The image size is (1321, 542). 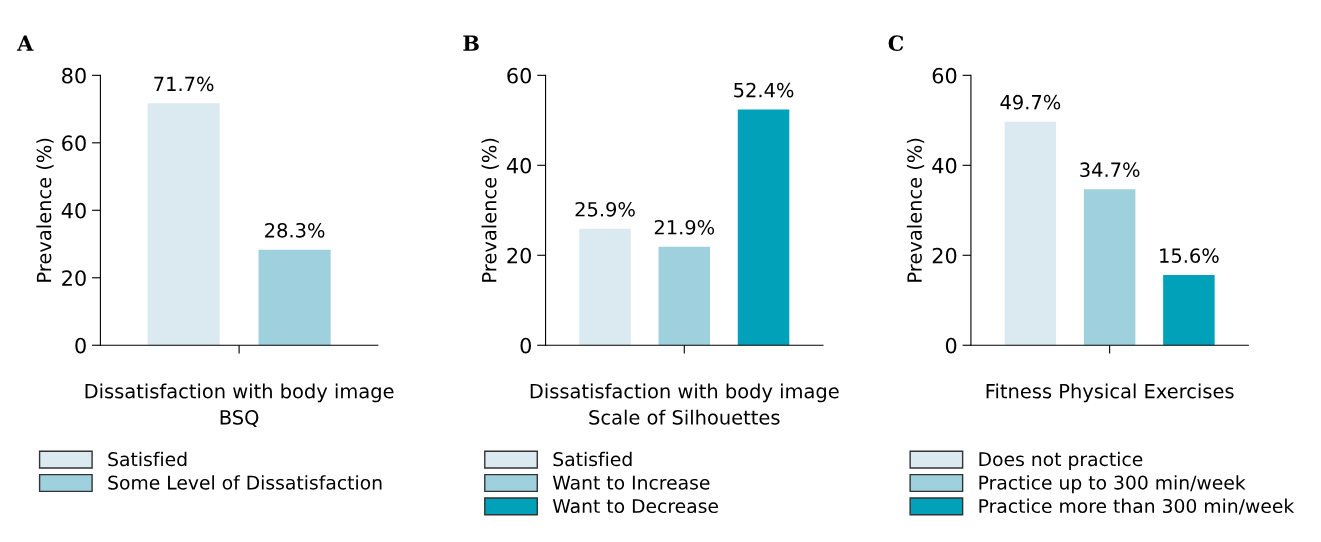 I want to click on x-axis-title: Dissatisfaction with body image Scale of Silhouettes, so click(x=684, y=404).